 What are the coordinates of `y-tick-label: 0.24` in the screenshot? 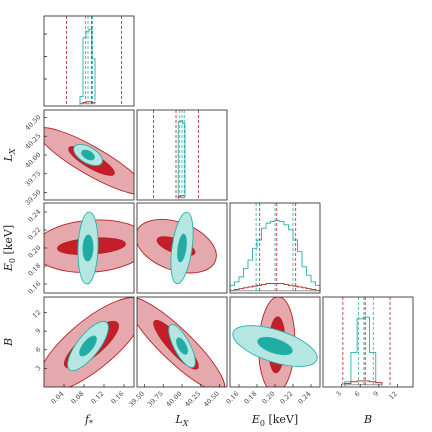 It's located at (35, 216).